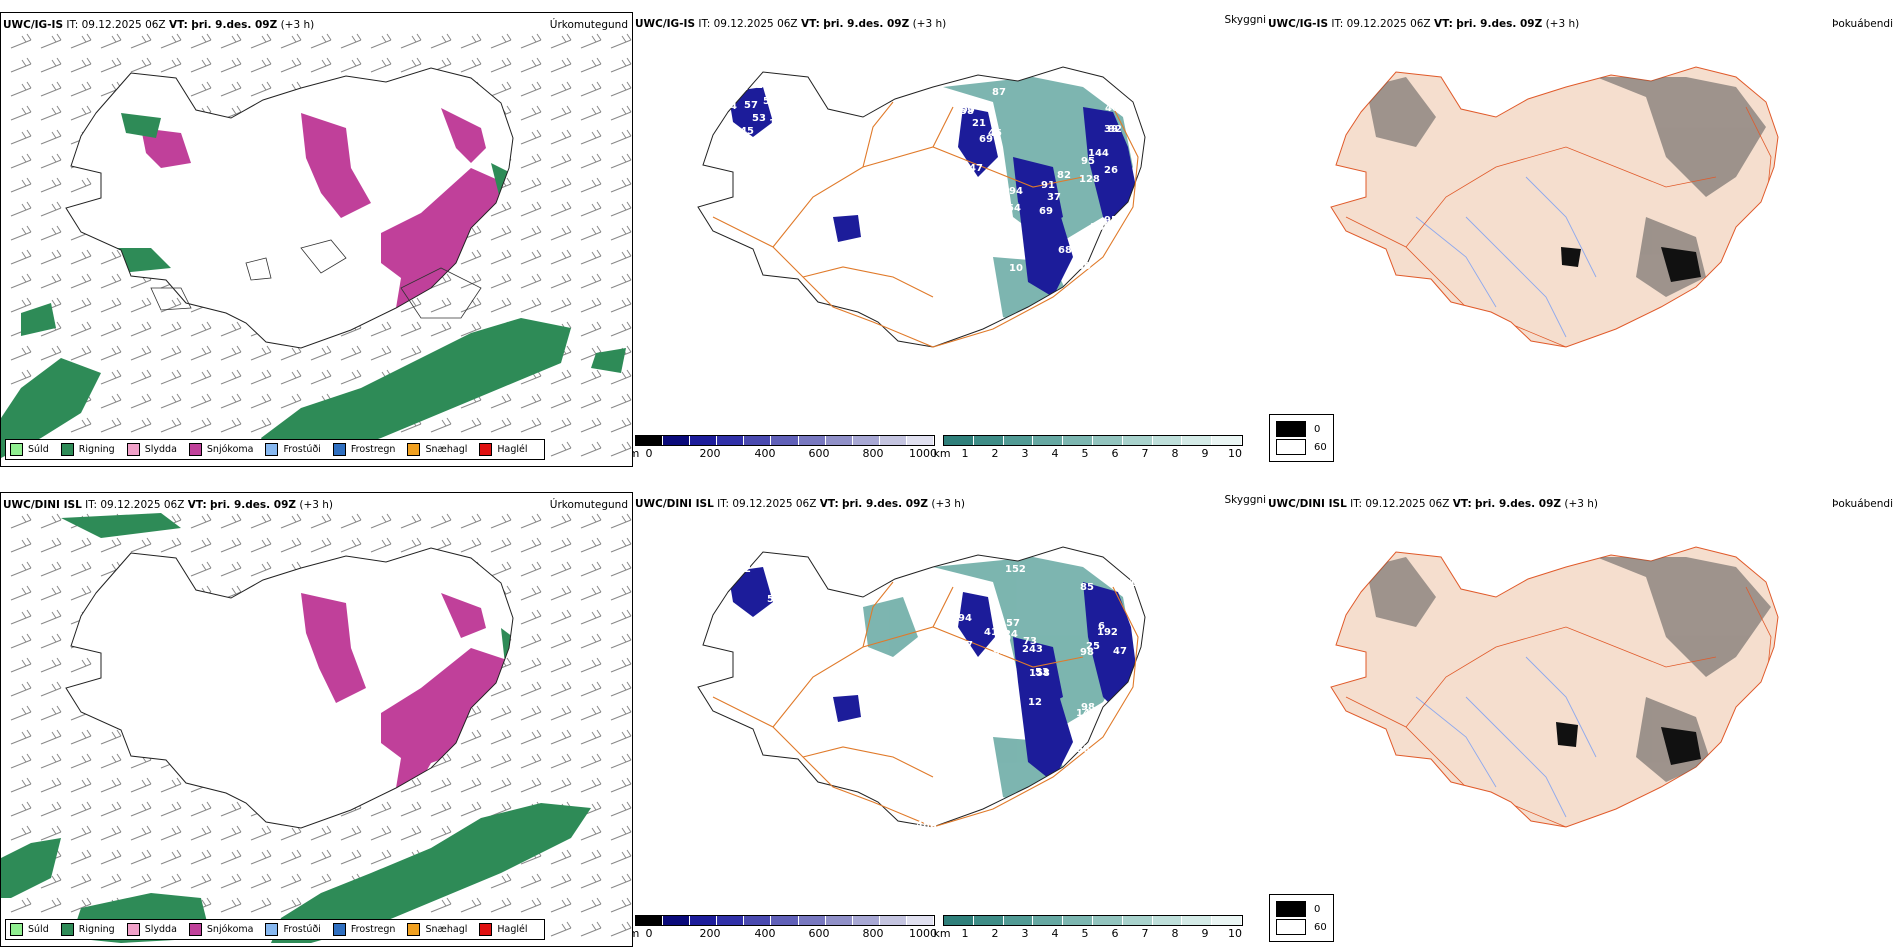 This screenshot has width=1900, height=950. I want to click on ceiling-value-label: 488, so click(906, 358).